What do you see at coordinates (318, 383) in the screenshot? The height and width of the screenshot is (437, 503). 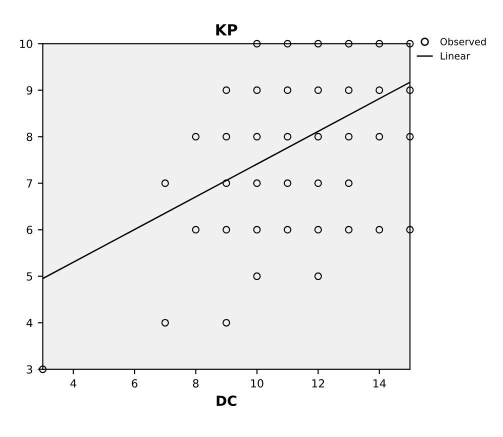 I see `x-tick-label: 12` at bounding box center [318, 383].